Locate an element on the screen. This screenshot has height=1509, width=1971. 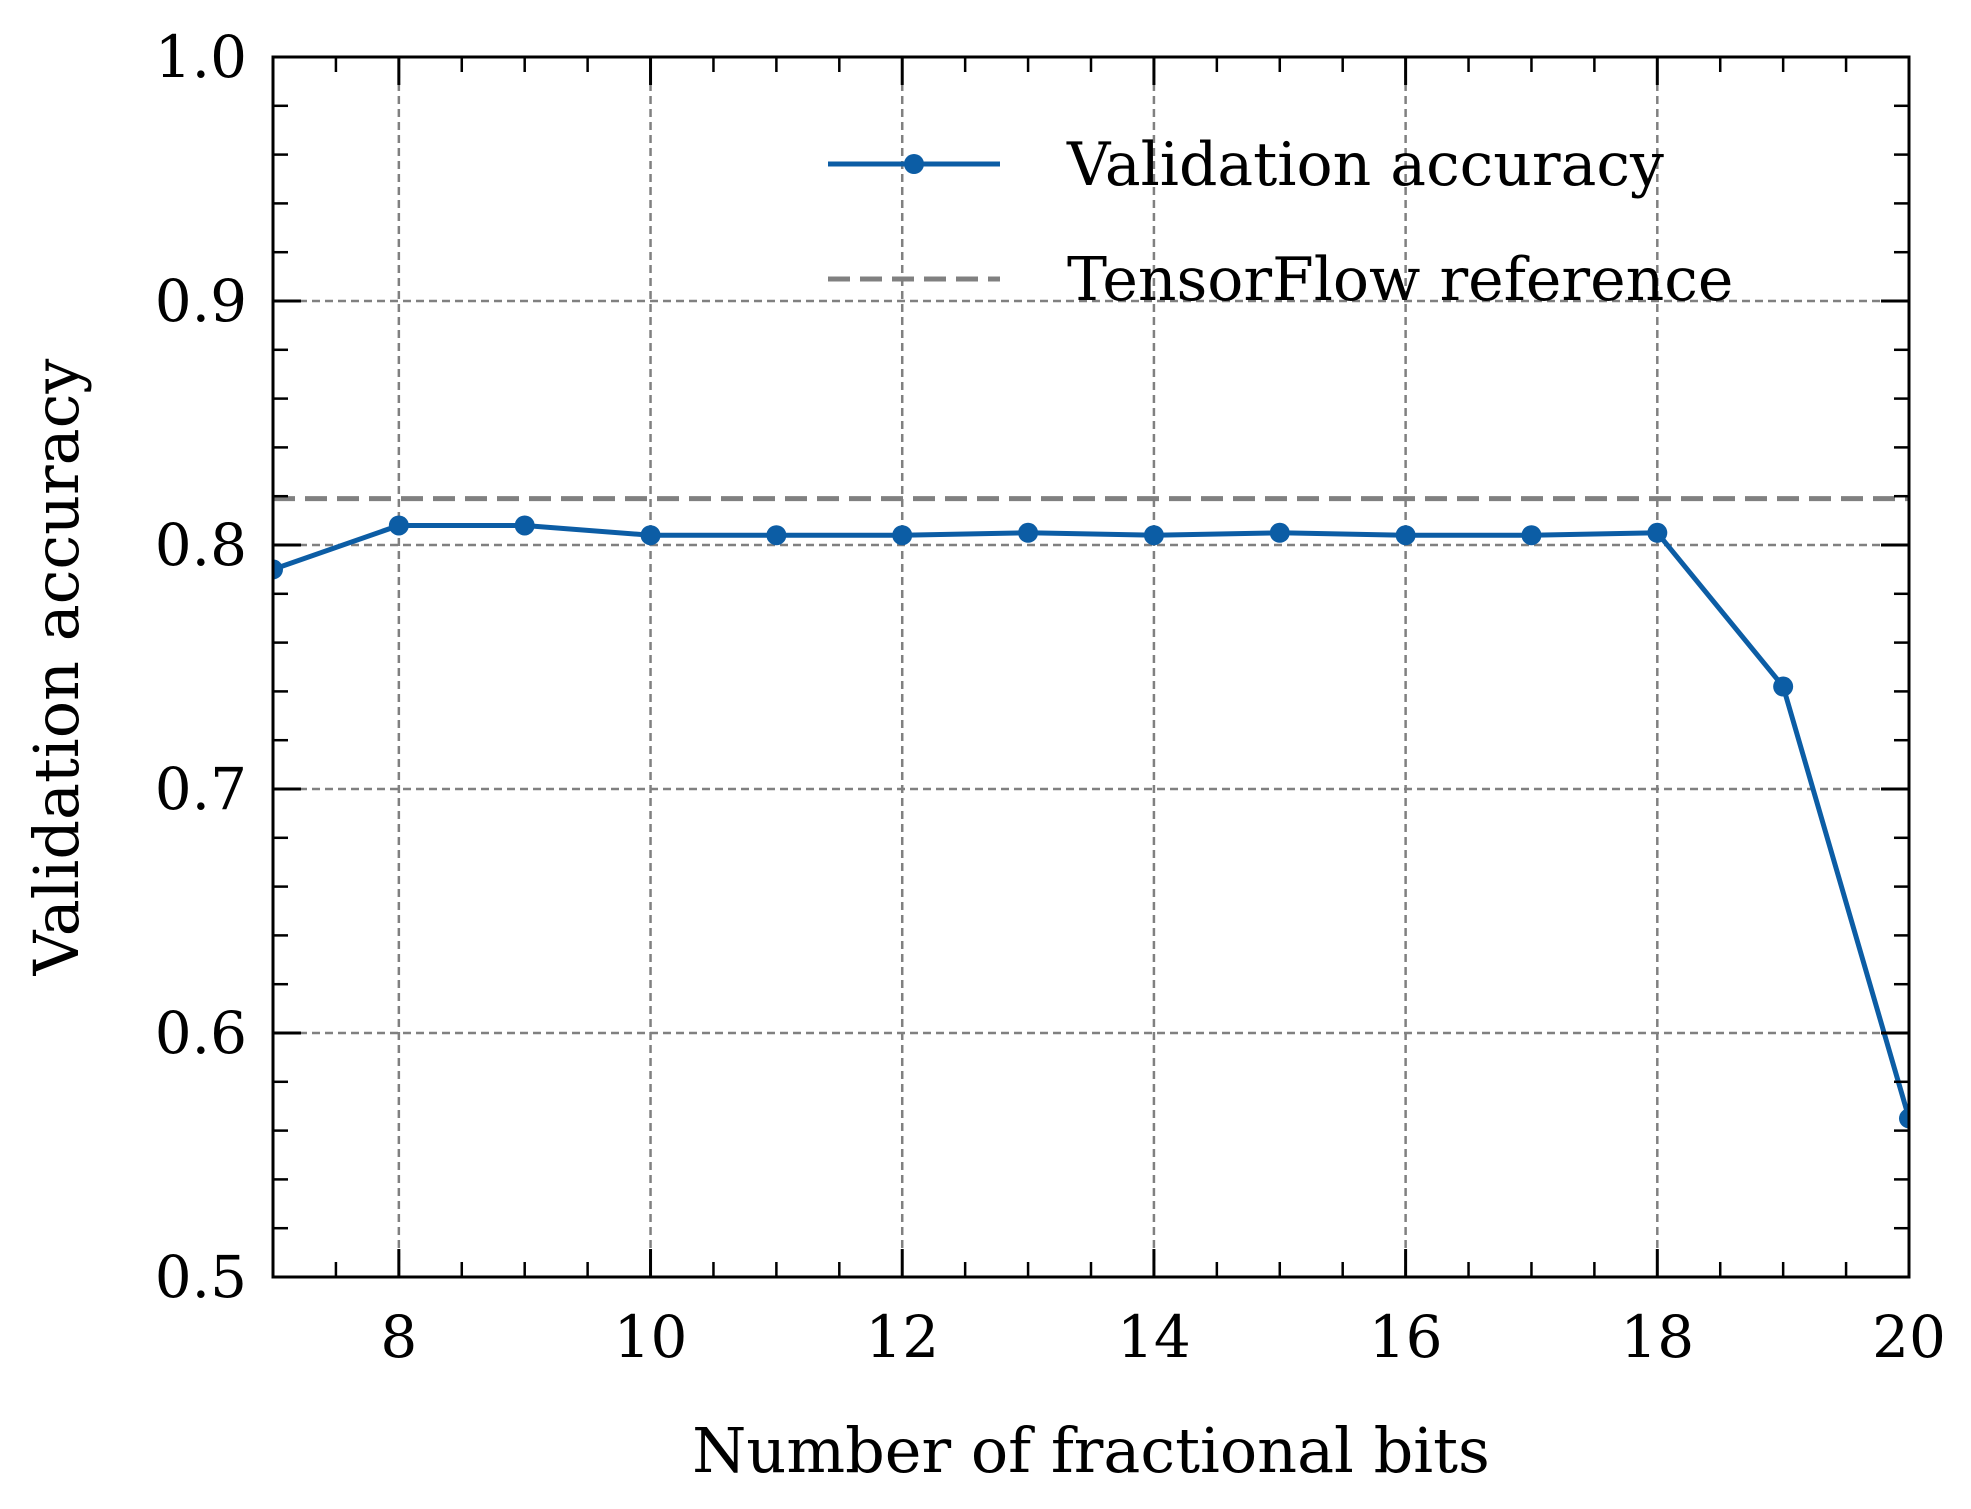
x-axis-label: Number of fractional bits is located at coordinates (1091, 1450).